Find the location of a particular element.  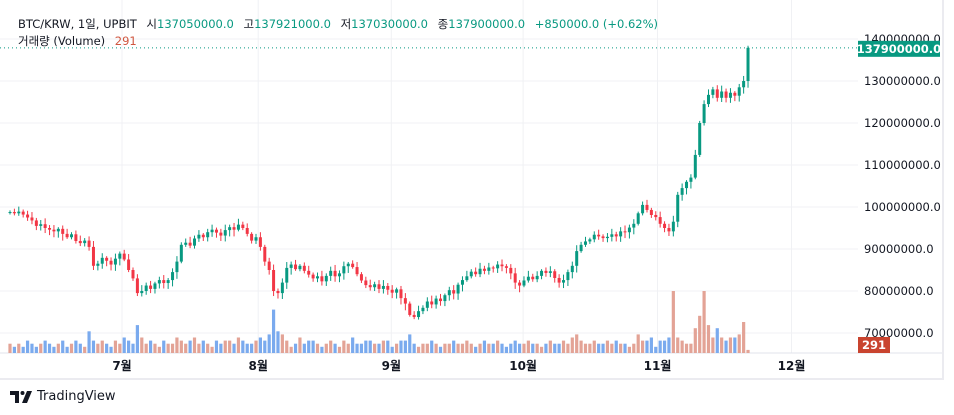

change-value: +850000.0 (+0.62%) is located at coordinates (596, 24).